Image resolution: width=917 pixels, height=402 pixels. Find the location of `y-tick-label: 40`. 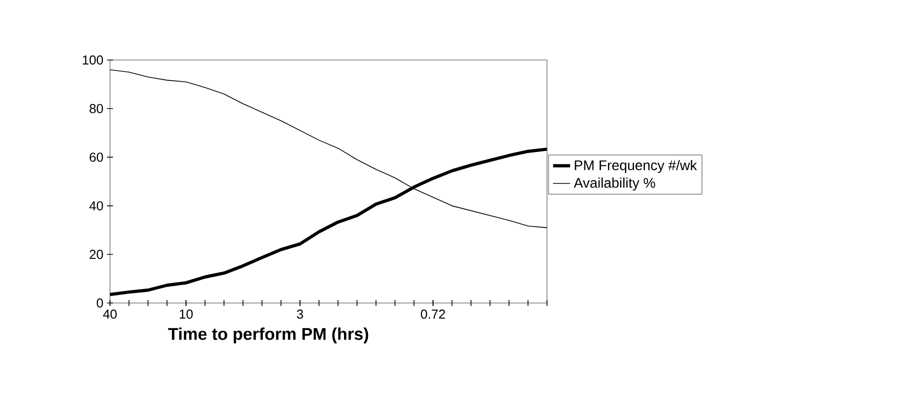

y-tick-label: 40 is located at coordinates (96, 205).